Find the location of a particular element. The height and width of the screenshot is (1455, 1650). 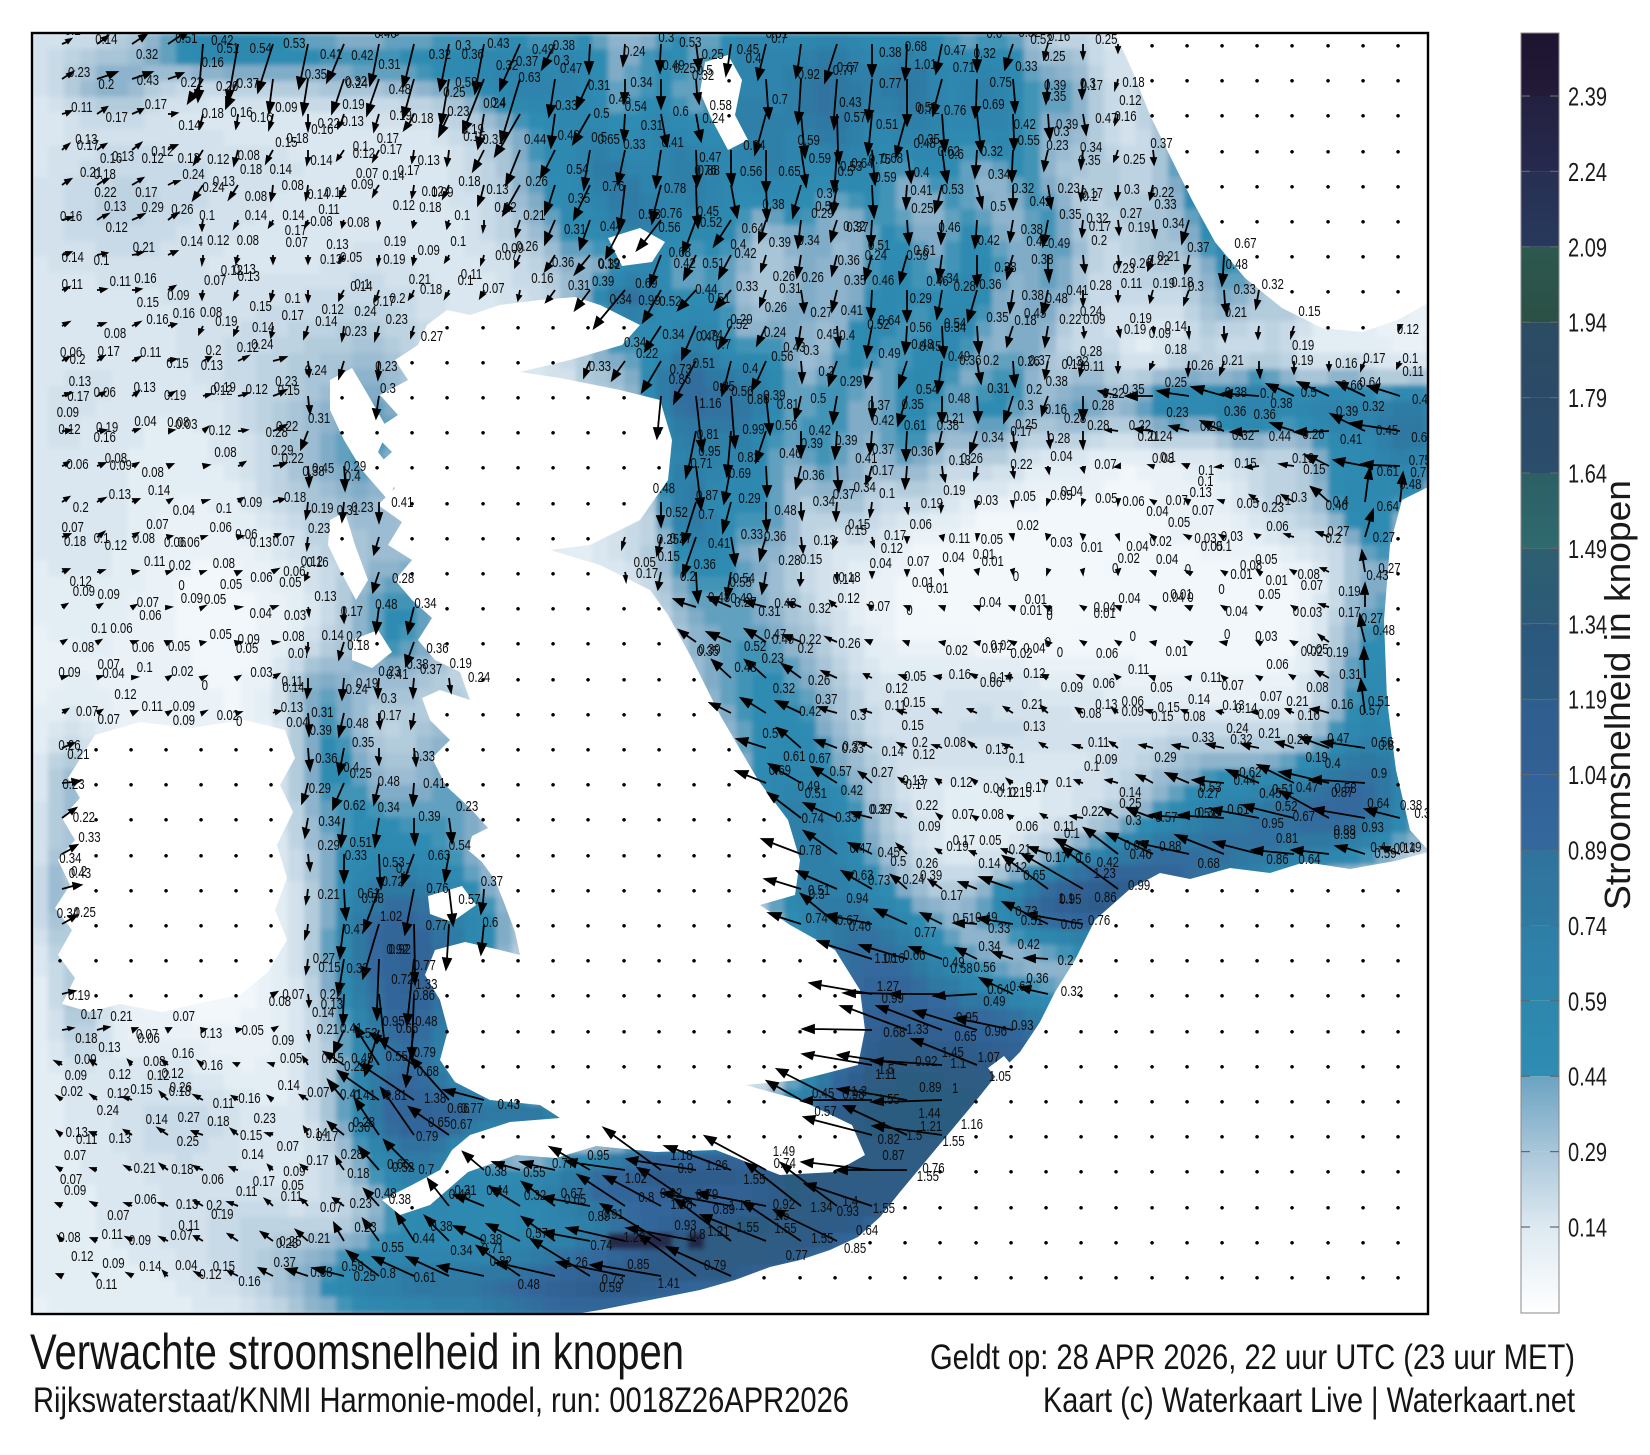

svg-text: 0.09 is located at coordinates (251, 502).